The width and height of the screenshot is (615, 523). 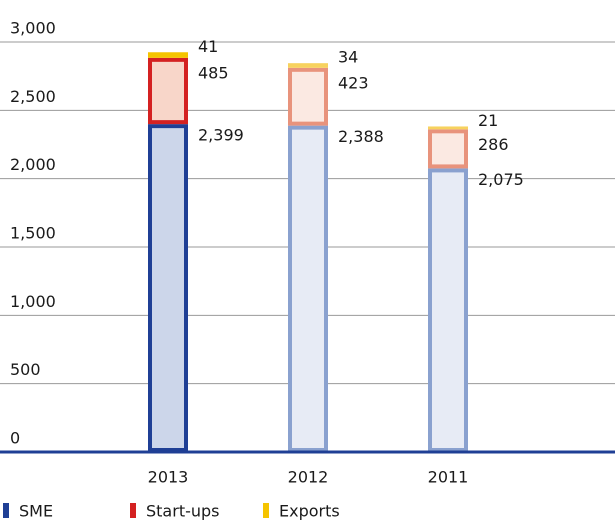 I want to click on value-label: 2,388, so click(x=361, y=136).